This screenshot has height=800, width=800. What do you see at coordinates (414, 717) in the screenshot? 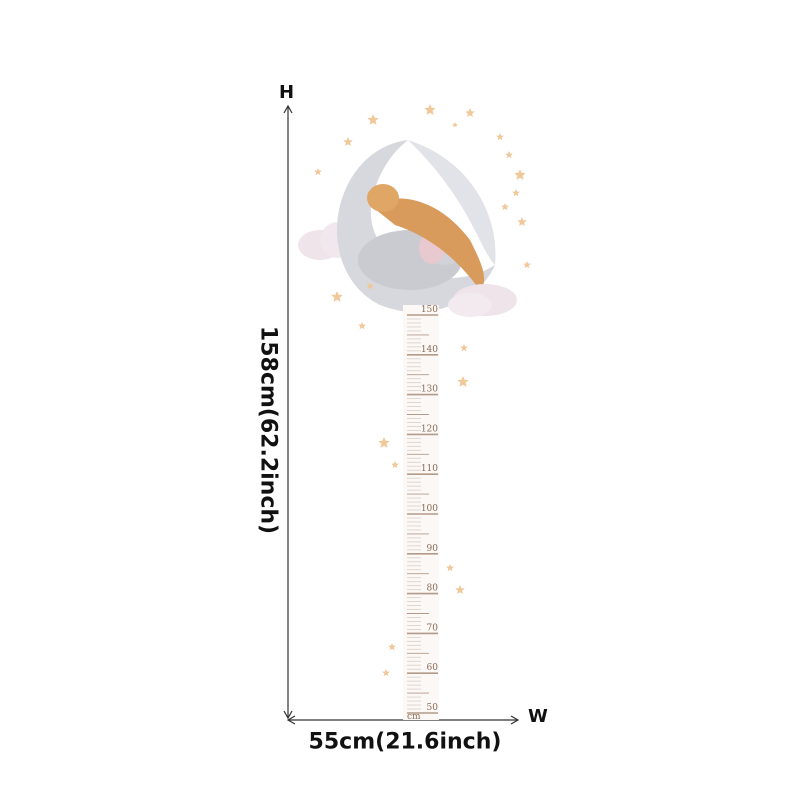
I see `ruler-unit: cm` at bounding box center [414, 717].